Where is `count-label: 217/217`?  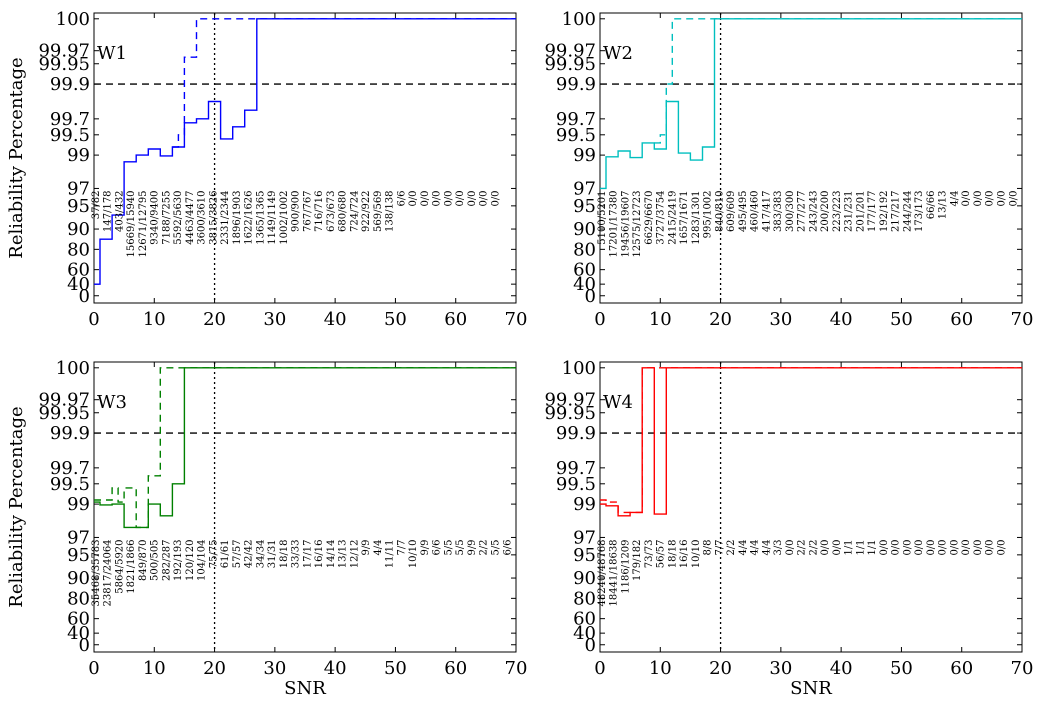
count-label: 217/217 is located at coordinates (896, 211).